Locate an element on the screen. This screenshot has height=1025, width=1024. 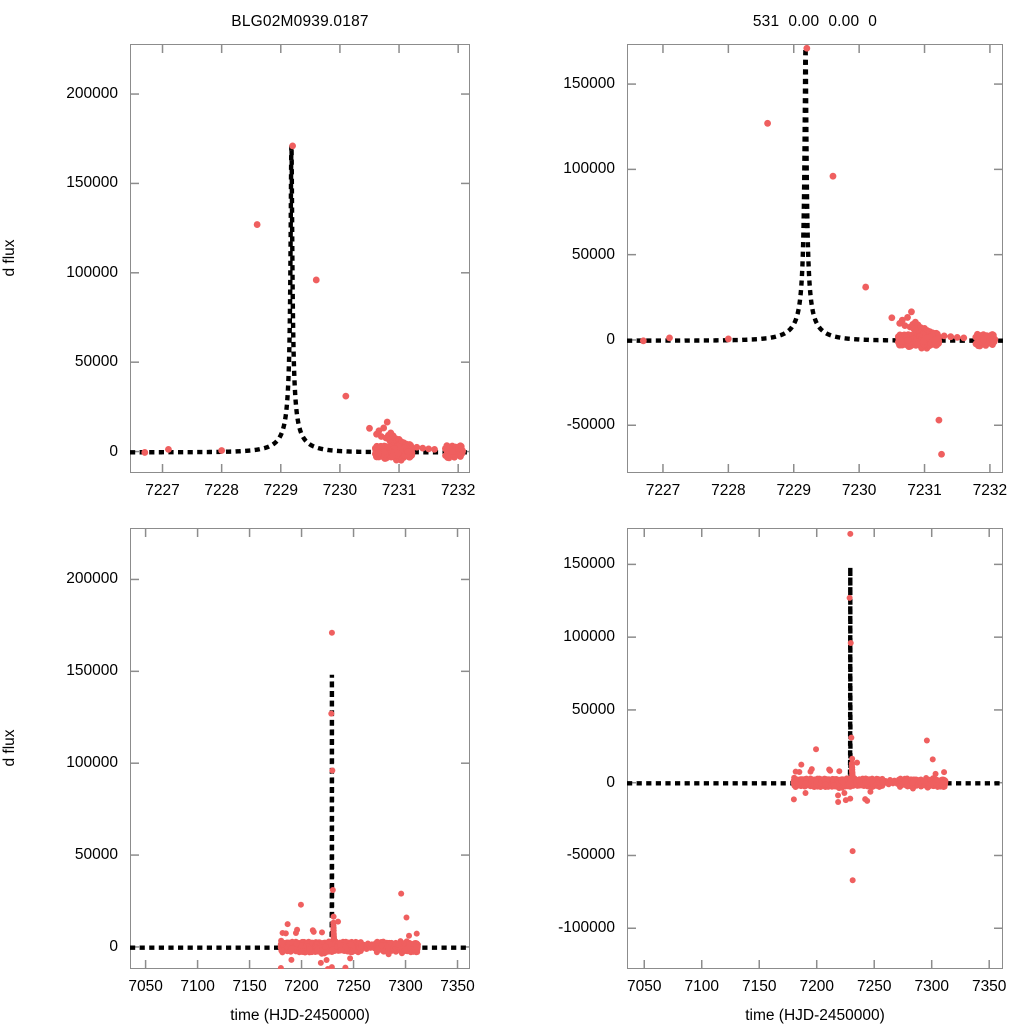
plot-panel-top-left is located at coordinates (300, 258).